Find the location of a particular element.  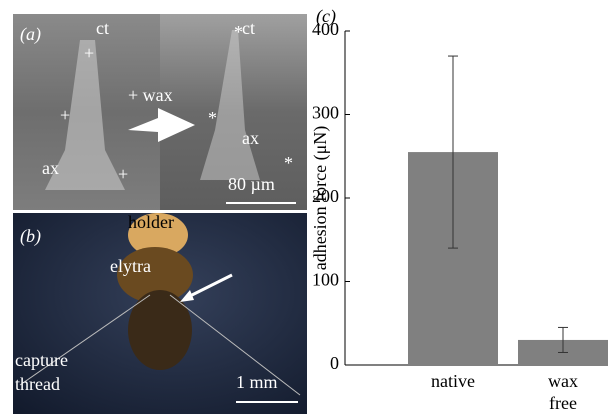

y-tick-label: 100 is located at coordinates (325, 280).